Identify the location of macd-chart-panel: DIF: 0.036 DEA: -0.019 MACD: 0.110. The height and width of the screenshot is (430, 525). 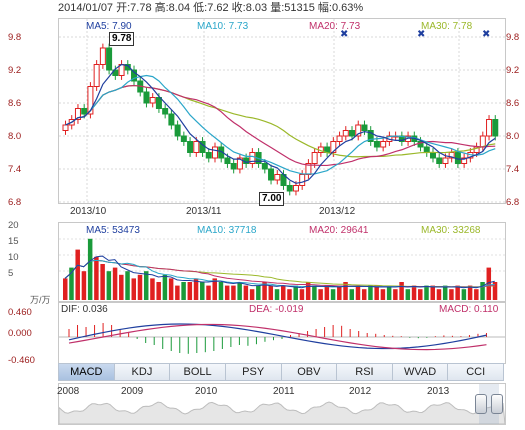
(282, 333).